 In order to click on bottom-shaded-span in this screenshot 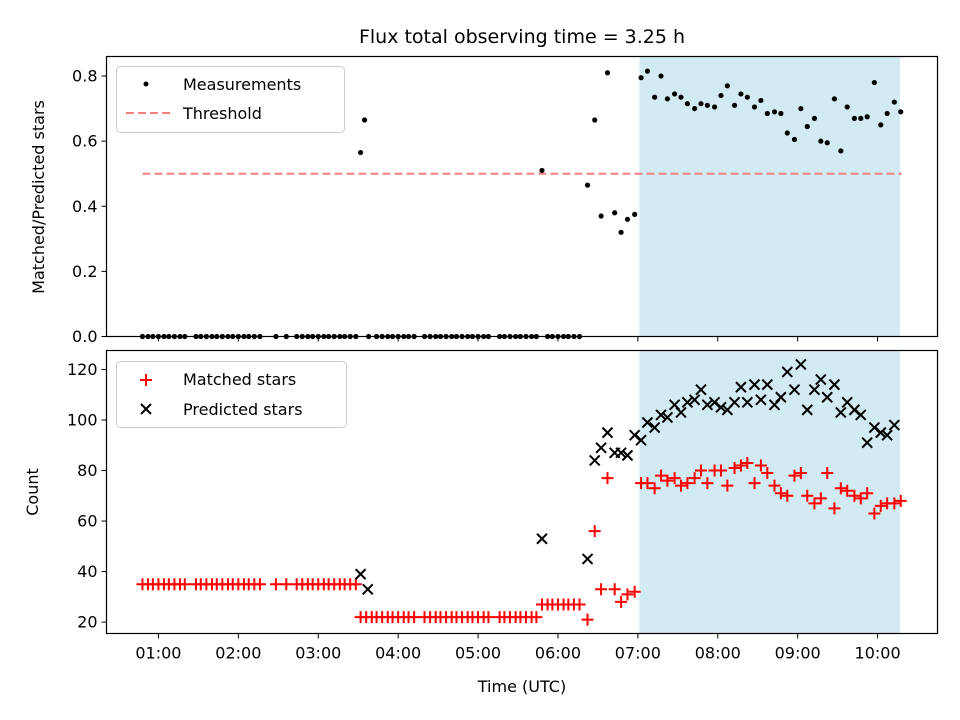, I will do `click(769, 492)`.